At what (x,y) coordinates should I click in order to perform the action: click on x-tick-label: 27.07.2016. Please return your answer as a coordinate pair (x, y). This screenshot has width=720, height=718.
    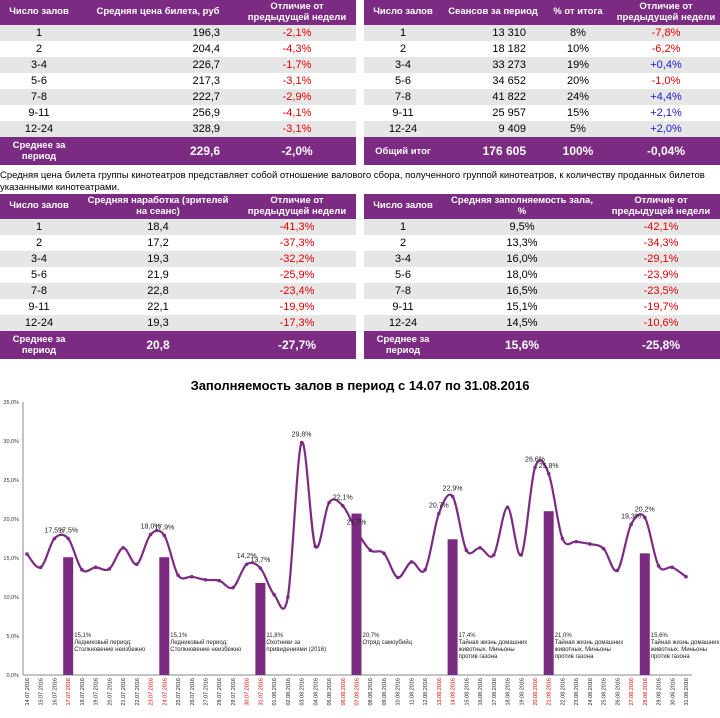
    Looking at the image, I should click on (206, 692).